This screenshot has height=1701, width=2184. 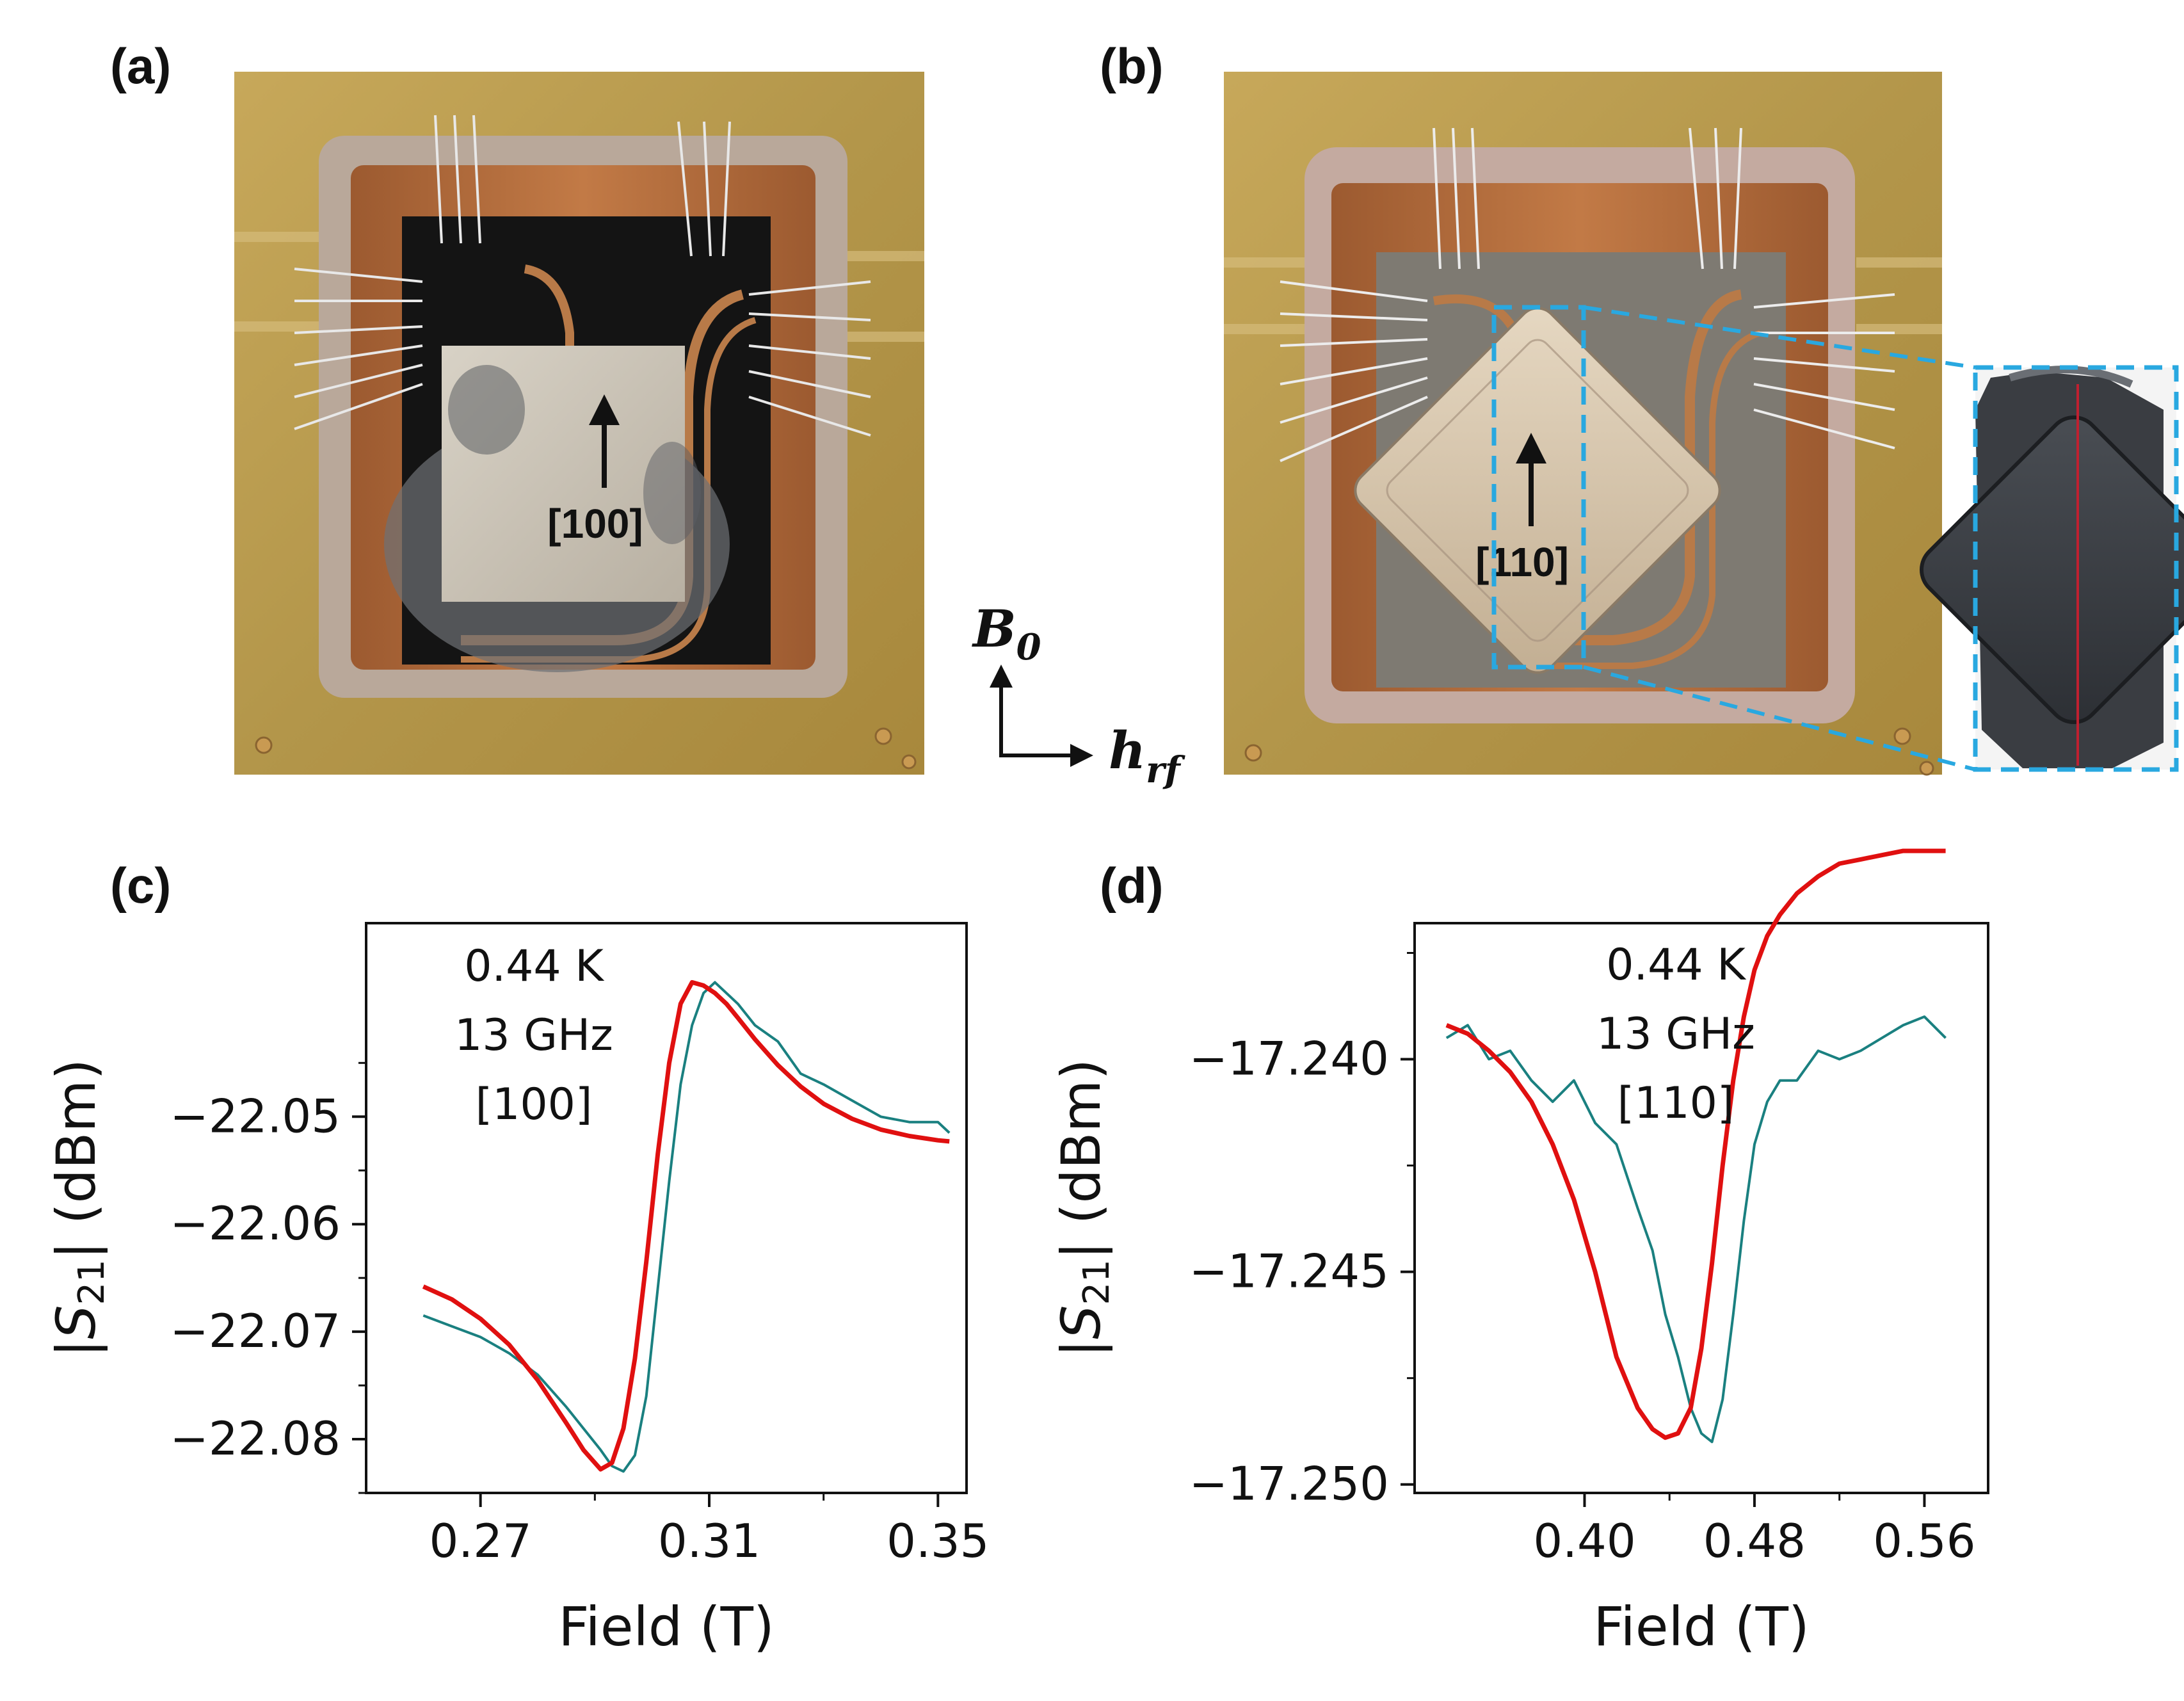 I want to click on panel-label-d: (d), so click(x=1132, y=885).